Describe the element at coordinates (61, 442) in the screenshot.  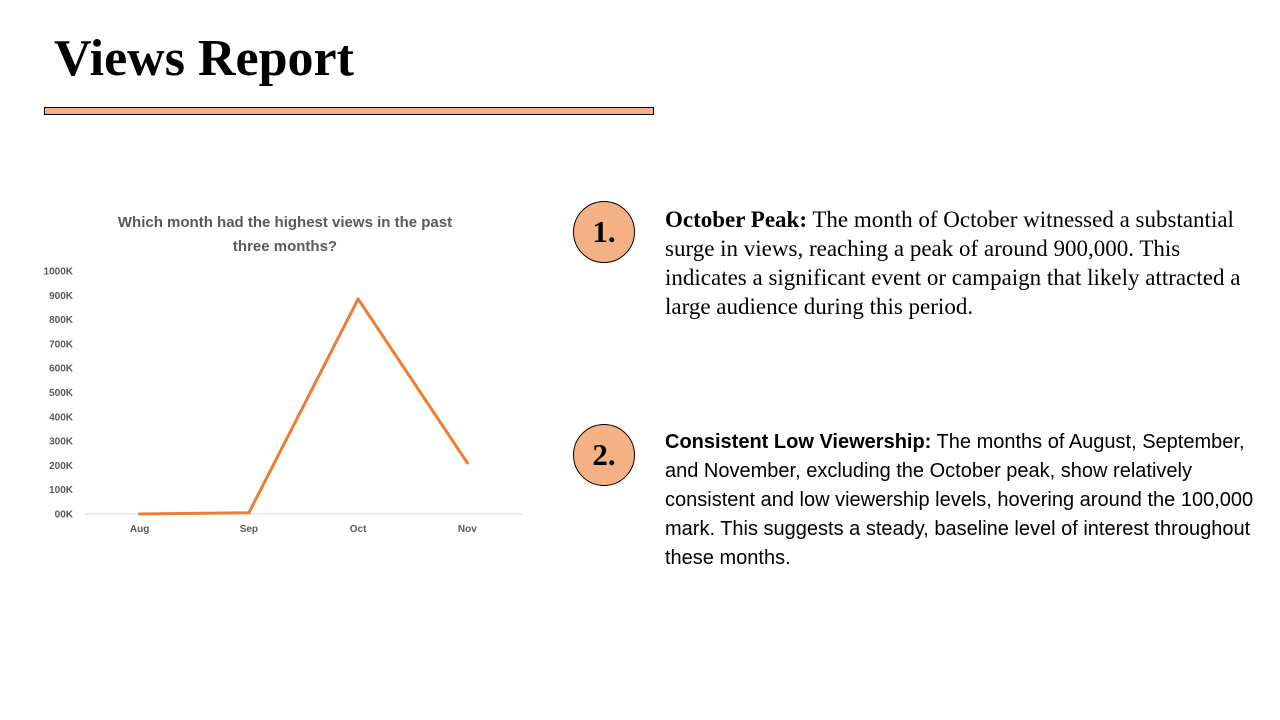
I see `y-tick-label: 300K` at that location.